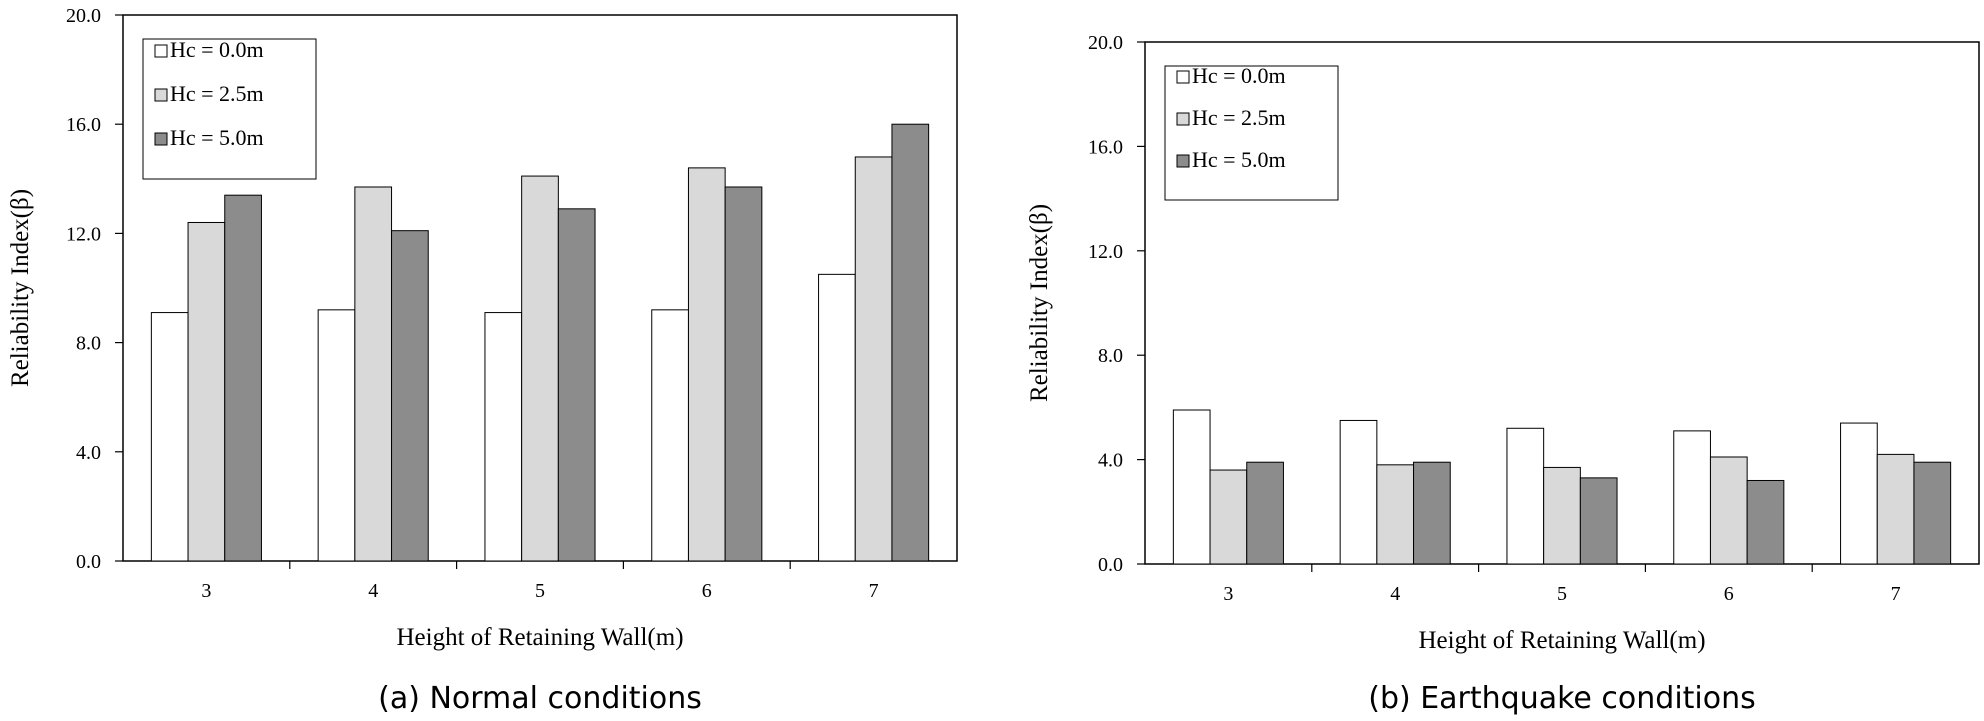 This screenshot has width=1984, height=721. What do you see at coordinates (1395, 594) in the screenshot?
I see `chart-b-x-tick-label-4: 4` at bounding box center [1395, 594].